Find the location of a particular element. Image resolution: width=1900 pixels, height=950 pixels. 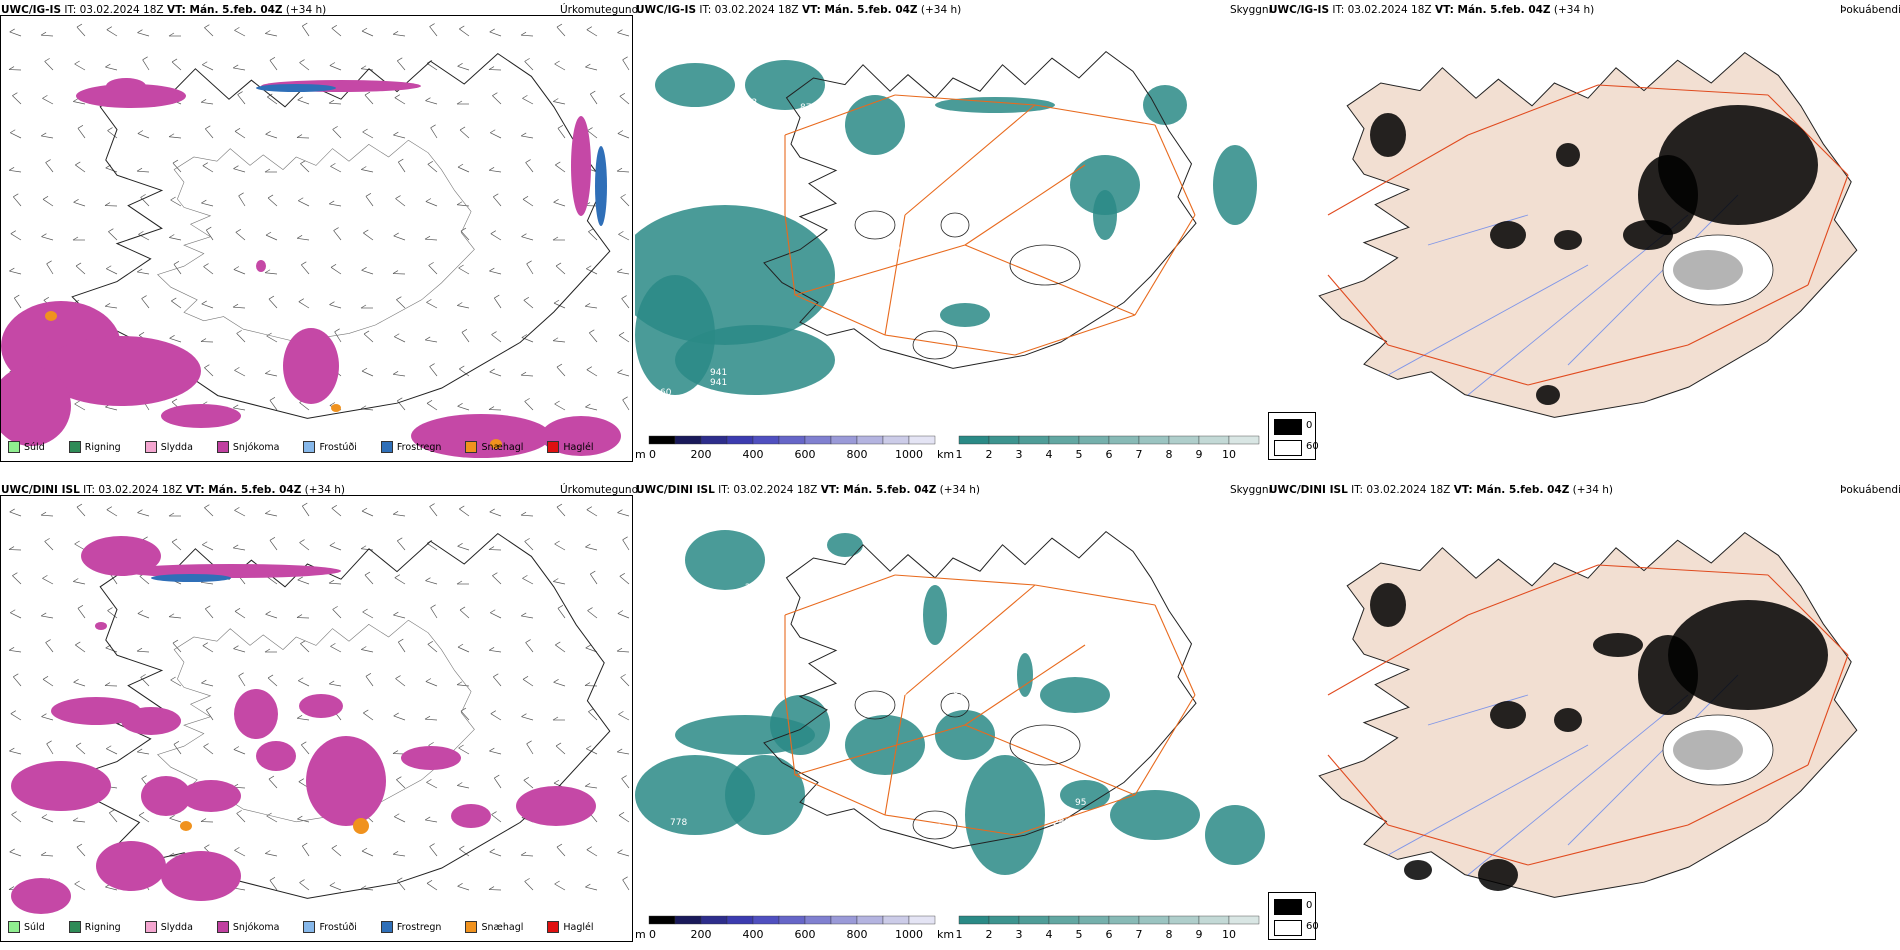

vis-tick: 6 is located at coordinates (1109, 934).